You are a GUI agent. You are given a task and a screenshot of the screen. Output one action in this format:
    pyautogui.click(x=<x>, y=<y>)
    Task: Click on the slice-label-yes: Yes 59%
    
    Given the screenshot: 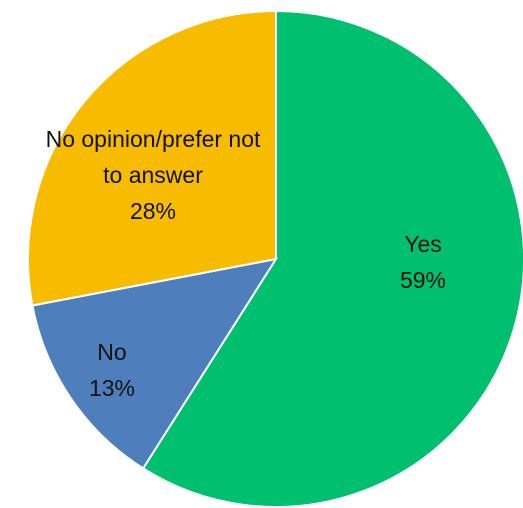 What is the action you would take?
    pyautogui.click(x=423, y=262)
    